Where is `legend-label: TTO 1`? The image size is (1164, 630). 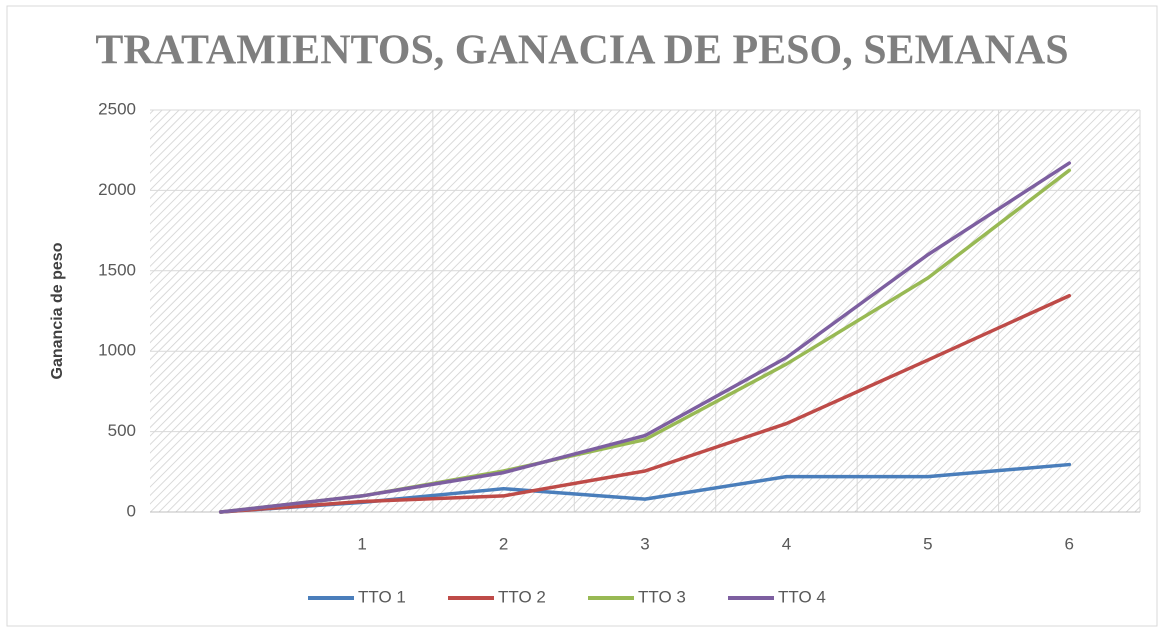
legend-label: TTO 1 is located at coordinates (382, 596).